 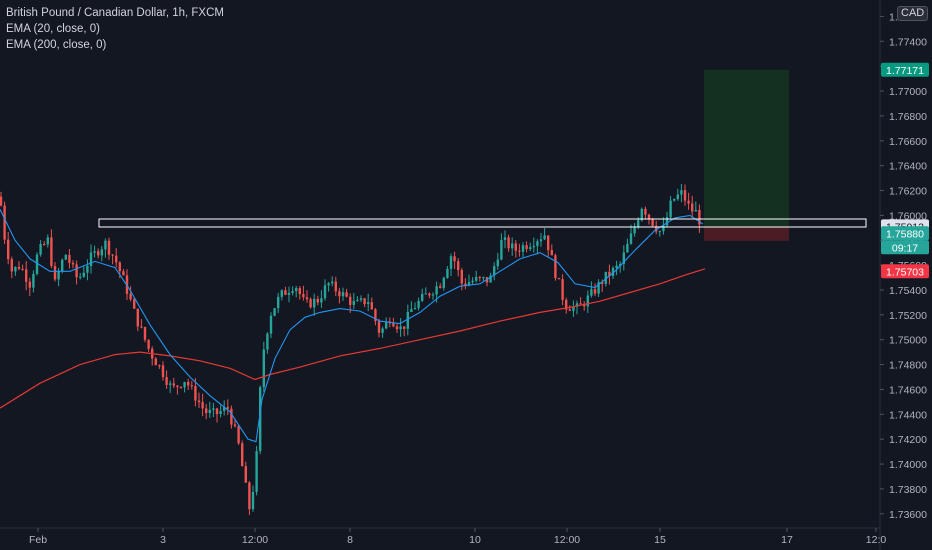 What do you see at coordinates (908, 366) in the screenshot?
I see `price-tick-label: 1.74800` at bounding box center [908, 366].